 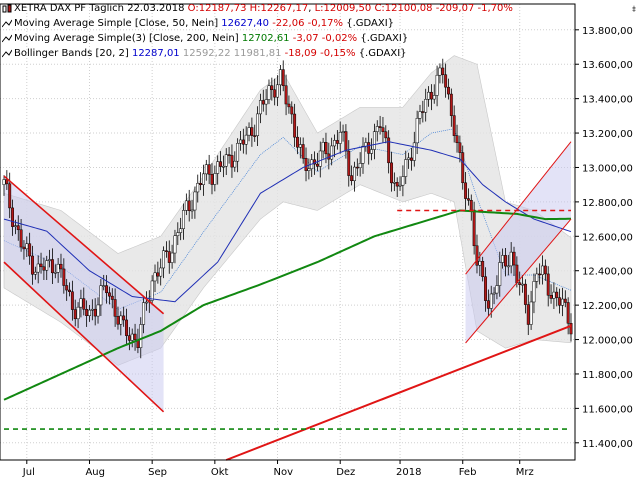 What do you see at coordinates (607, 237) in the screenshot?
I see `y-tick-label: 12.600,00` at bounding box center [607, 237].